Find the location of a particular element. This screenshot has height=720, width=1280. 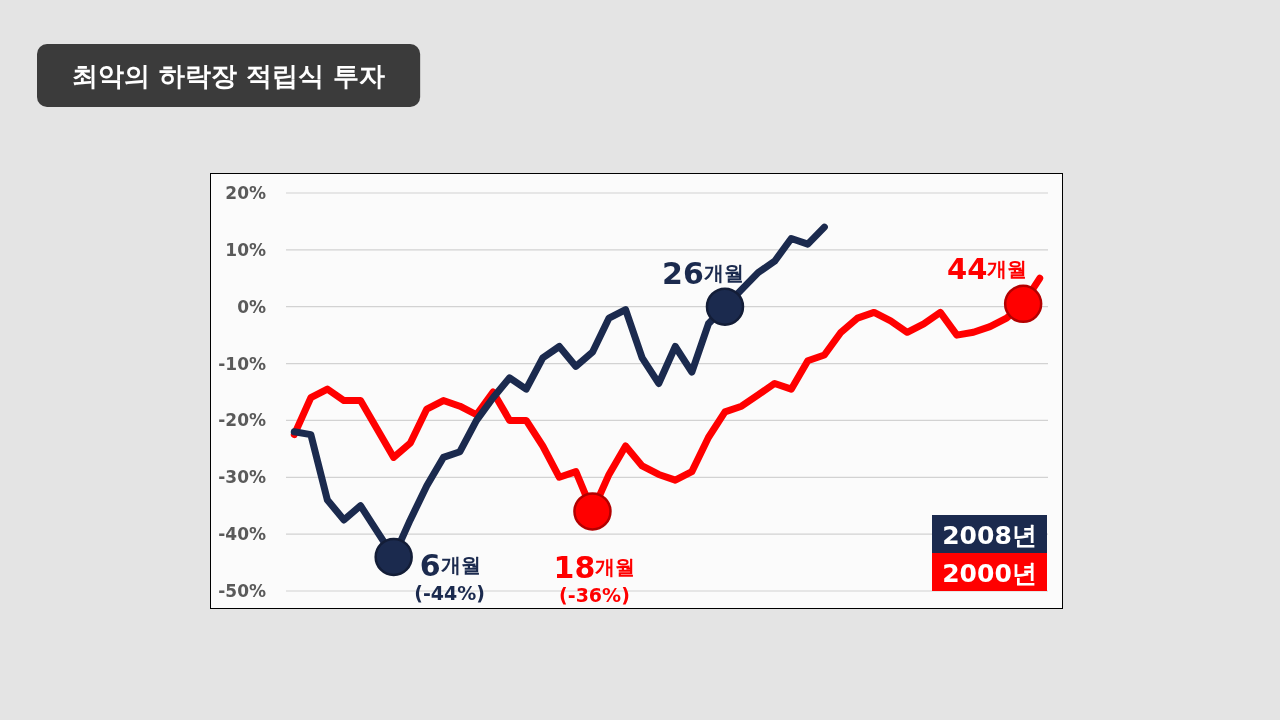

y-tick-label: -10% is located at coordinates (242, 363).